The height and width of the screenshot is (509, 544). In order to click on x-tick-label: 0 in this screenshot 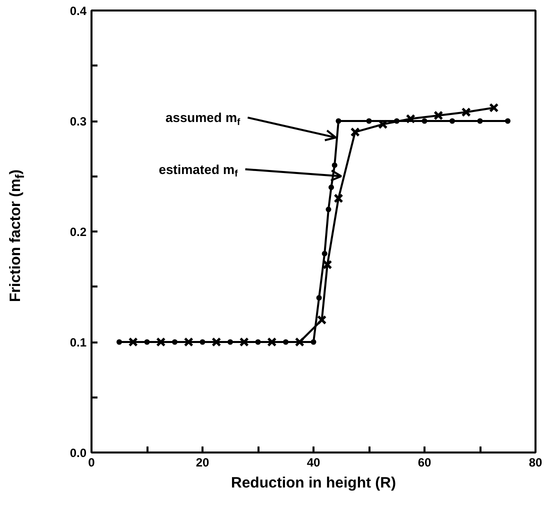, I will do `click(92, 463)`.